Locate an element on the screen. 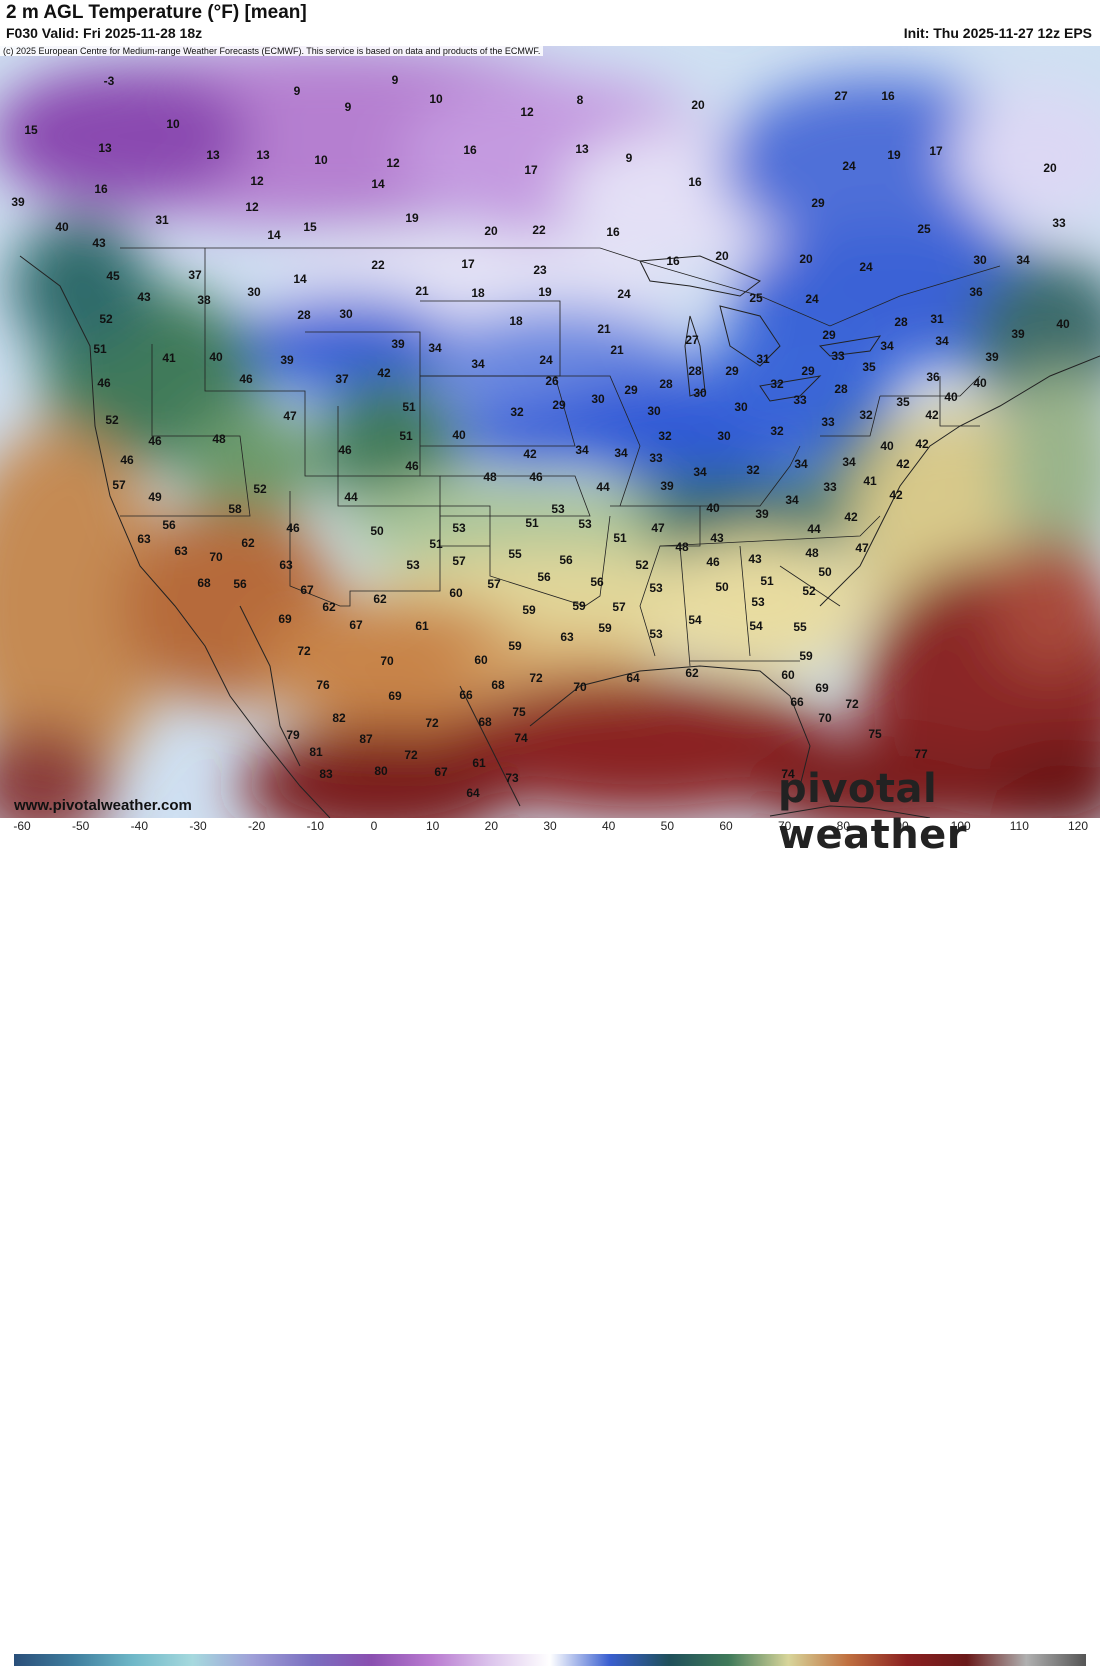 This screenshot has width=1100, height=1666. website-label: www.pivotalweather.com is located at coordinates (103, 805).